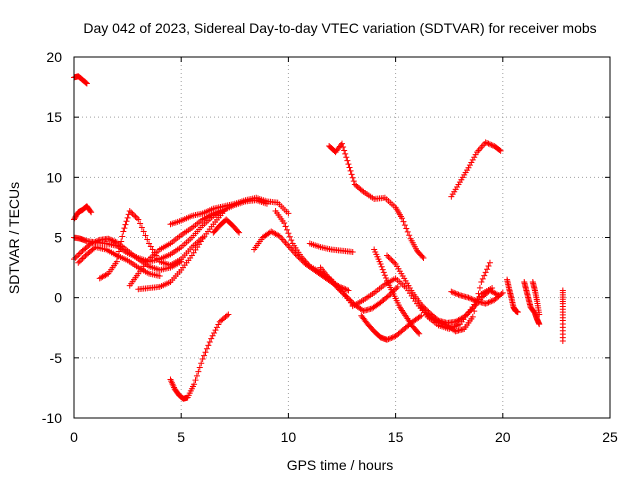  What do you see at coordinates (289, 437) in the screenshot?
I see `x-tick-label: 10` at bounding box center [289, 437].